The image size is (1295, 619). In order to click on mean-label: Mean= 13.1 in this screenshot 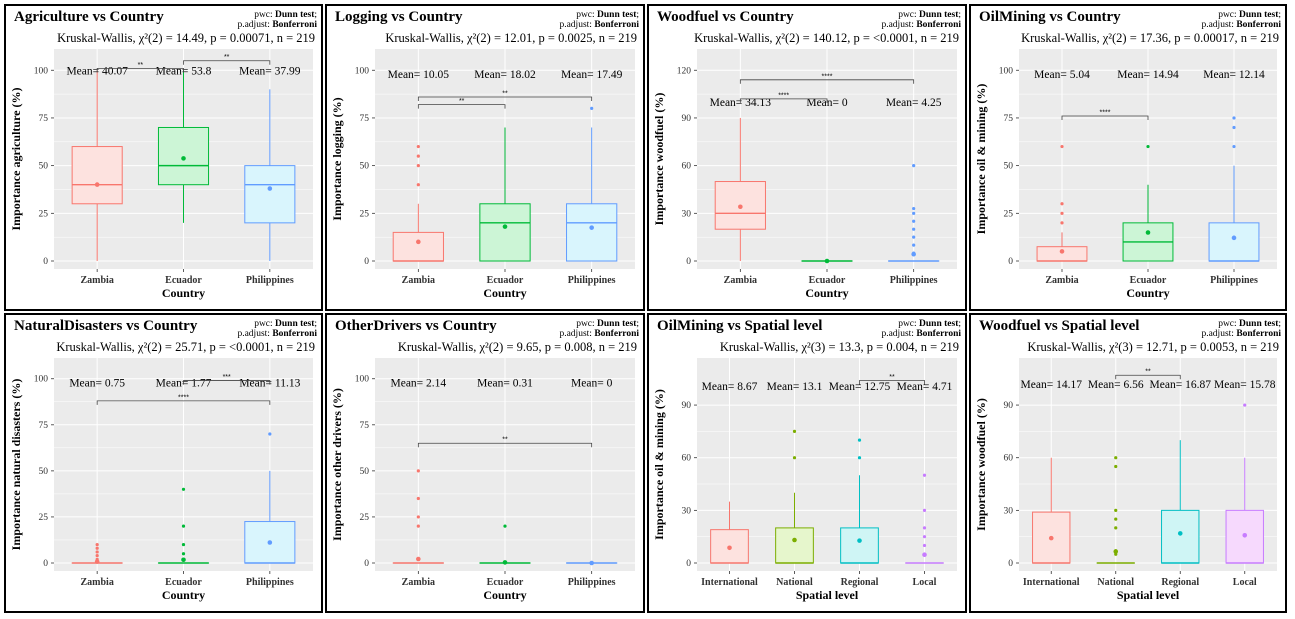, I will do `click(795, 387)`.